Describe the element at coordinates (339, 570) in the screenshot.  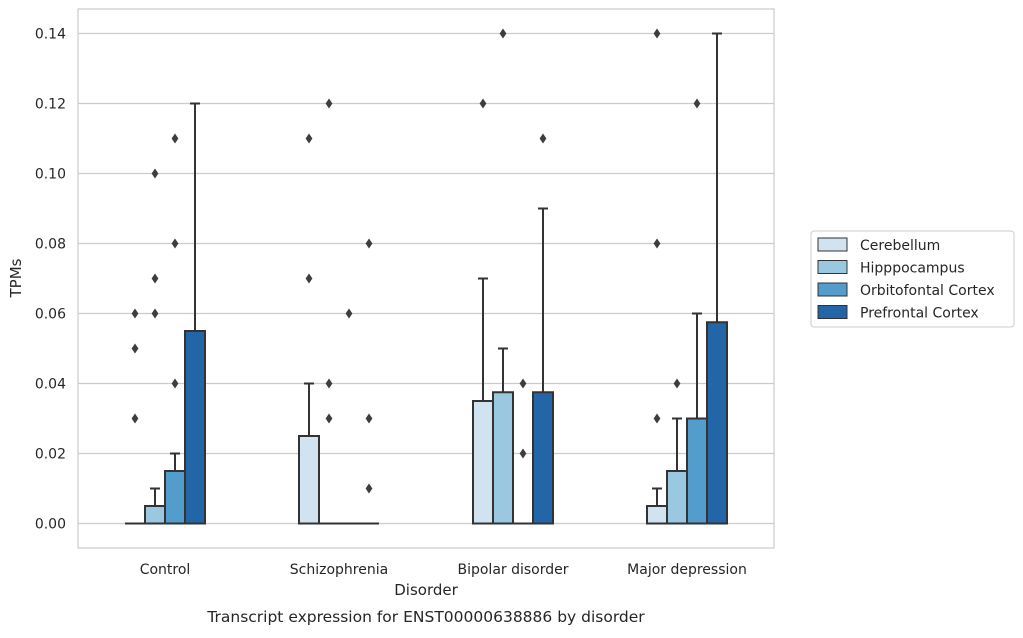
I see `x-tick-label: Schizophrenia` at that location.